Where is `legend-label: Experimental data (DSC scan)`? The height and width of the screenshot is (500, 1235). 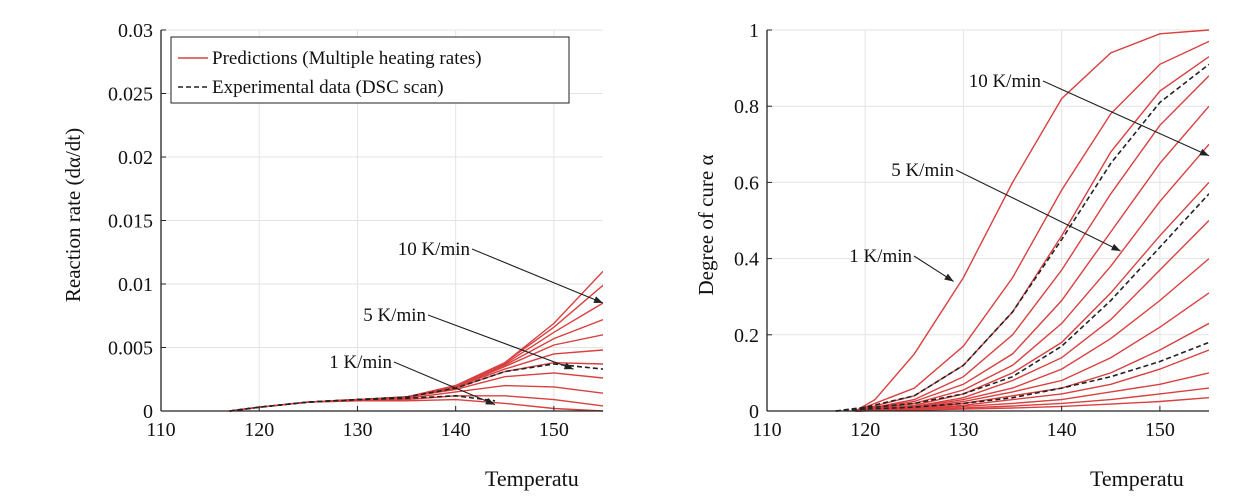
legend-label: Experimental data (DSC scan) is located at coordinates (328, 87).